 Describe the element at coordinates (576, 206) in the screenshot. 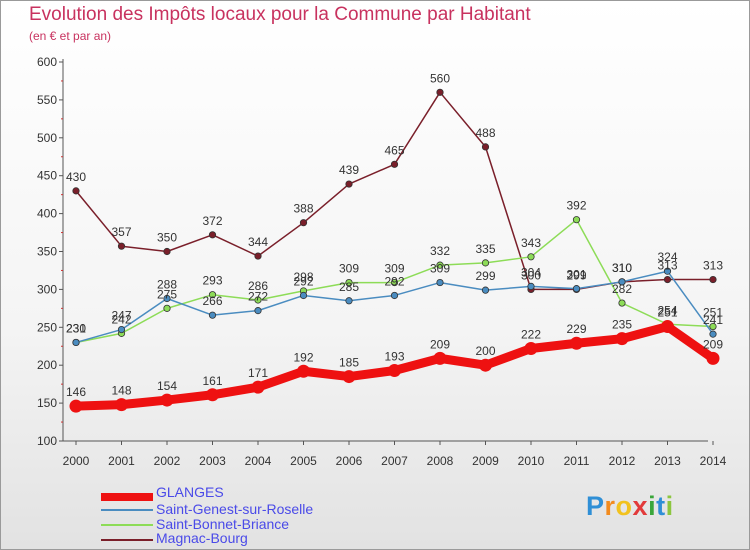

I see `data-label-saint-bonnet-briance: 392` at that location.